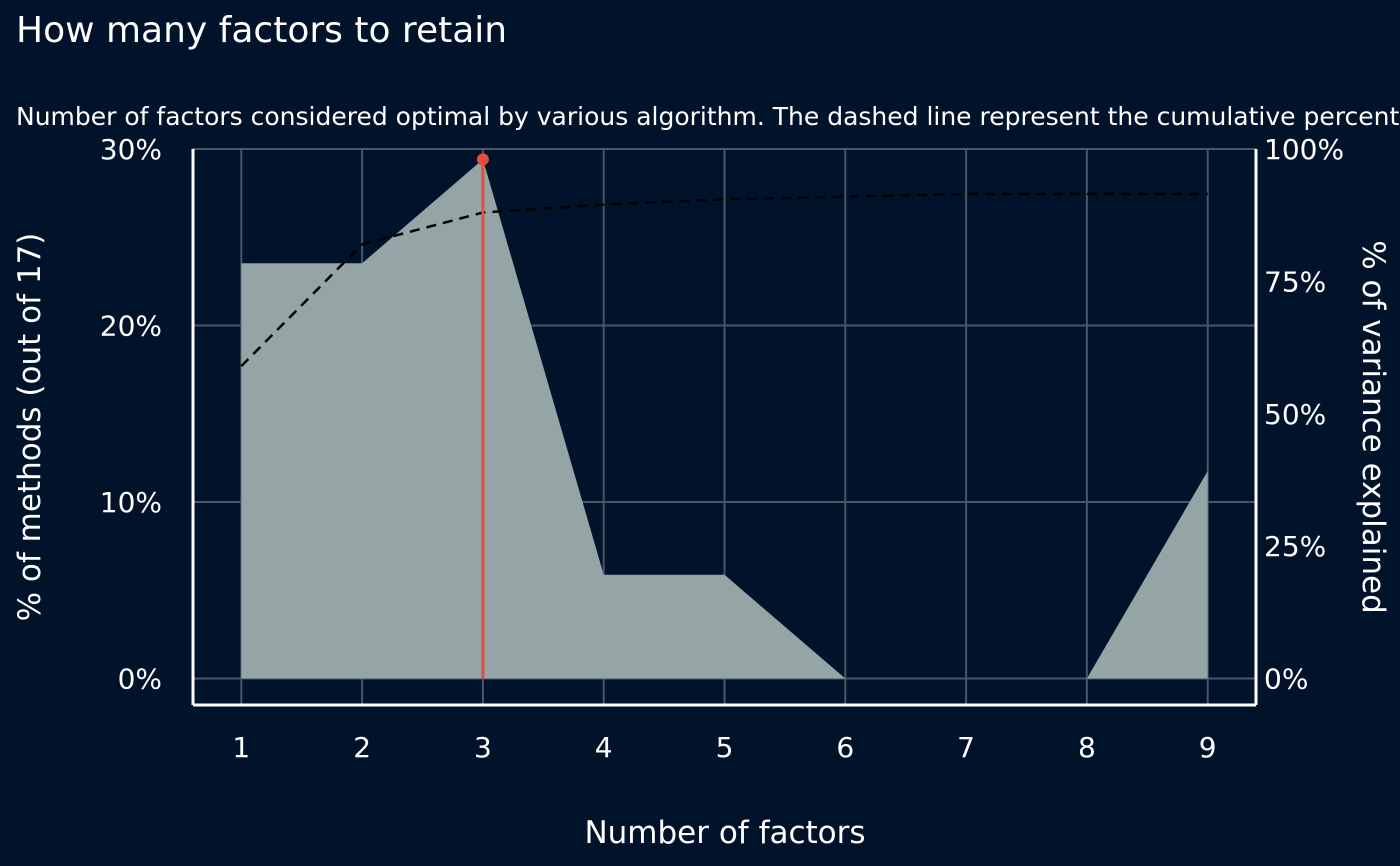 This screenshot has width=1400, height=866. Describe the element at coordinates (261, 30) in the screenshot. I see `chart-title: How many factors to retain` at that location.